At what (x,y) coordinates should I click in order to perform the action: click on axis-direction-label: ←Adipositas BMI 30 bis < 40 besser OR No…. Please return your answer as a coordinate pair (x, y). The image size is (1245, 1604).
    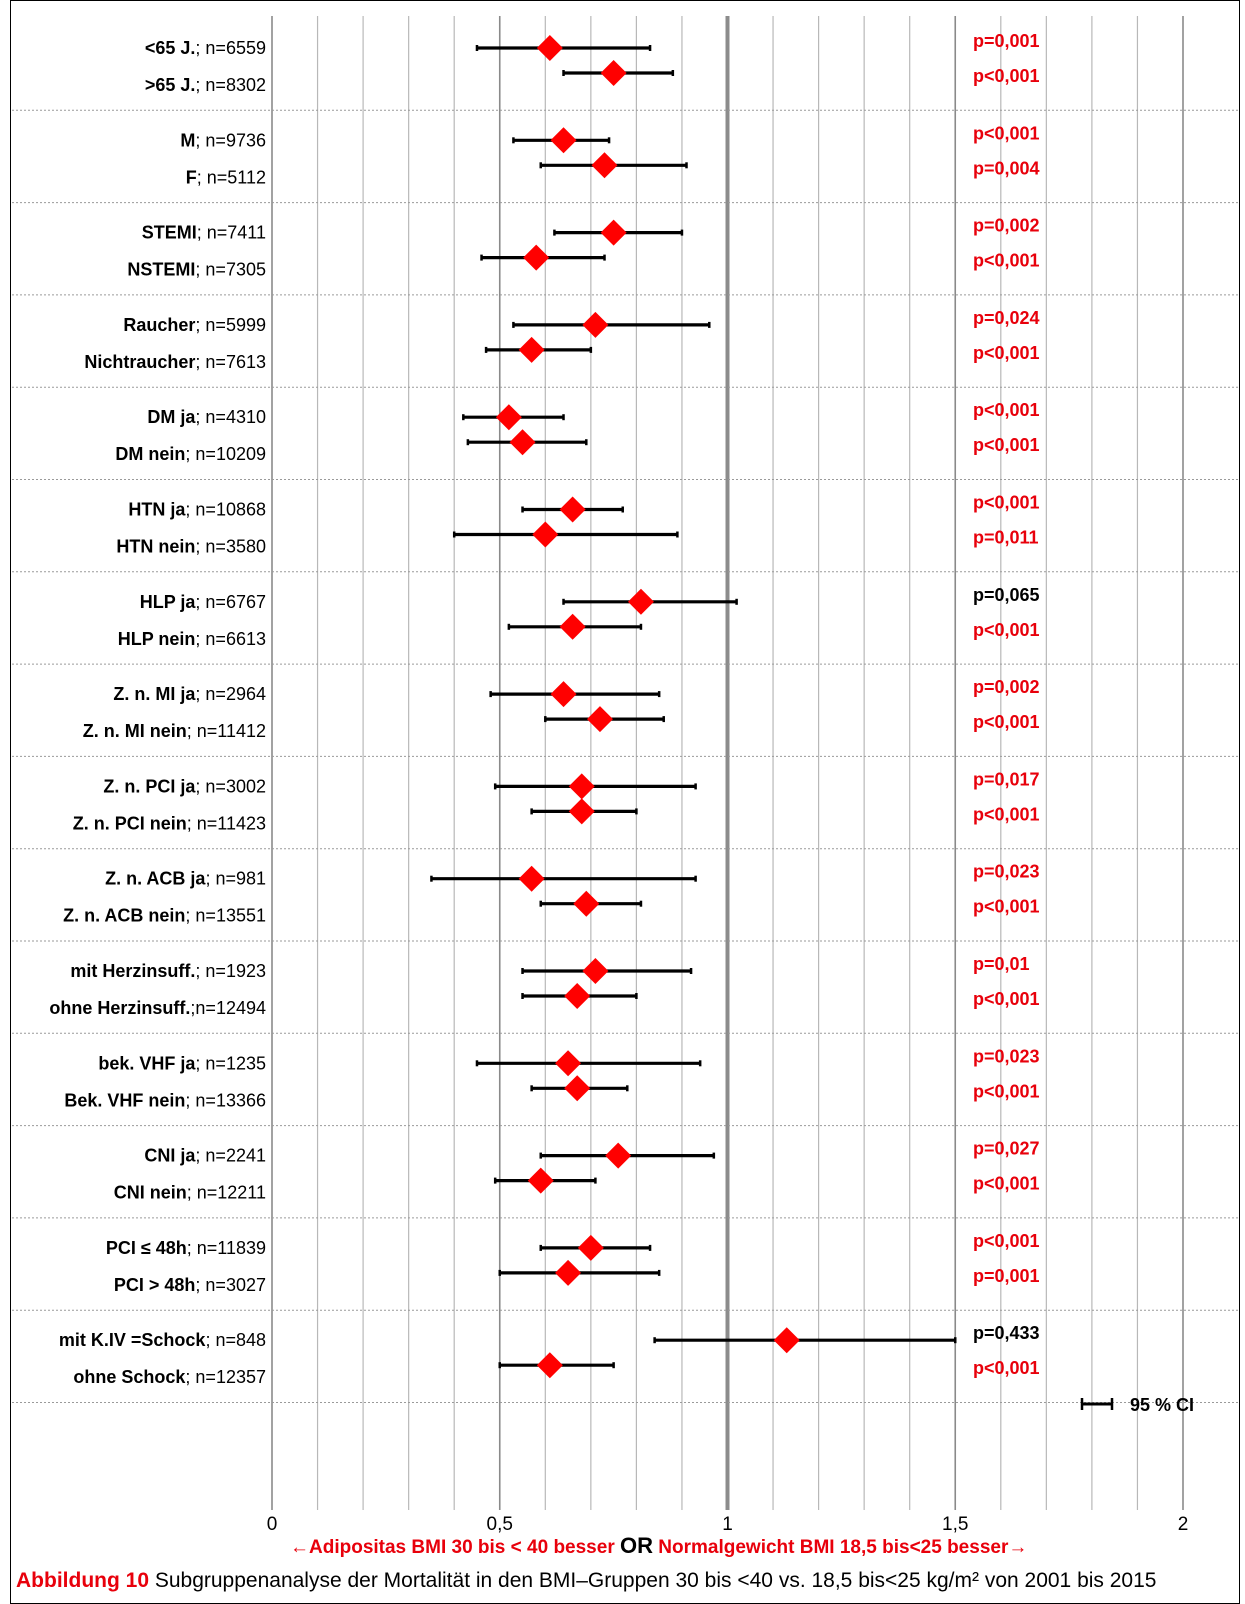
    Looking at the image, I should click on (658, 1546).